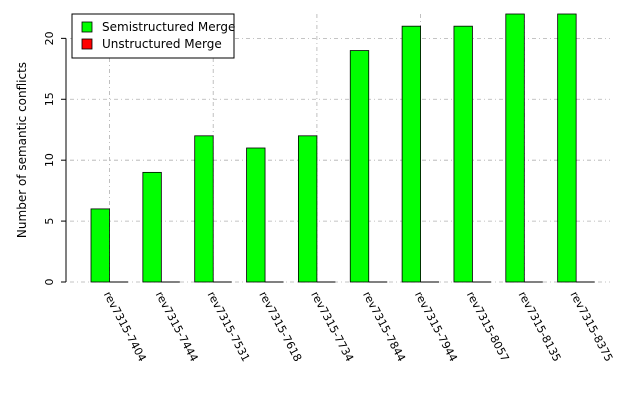  Describe the element at coordinates (332, 326) in the screenshot. I see `x-tick-label: rev7315-7734` at that location.